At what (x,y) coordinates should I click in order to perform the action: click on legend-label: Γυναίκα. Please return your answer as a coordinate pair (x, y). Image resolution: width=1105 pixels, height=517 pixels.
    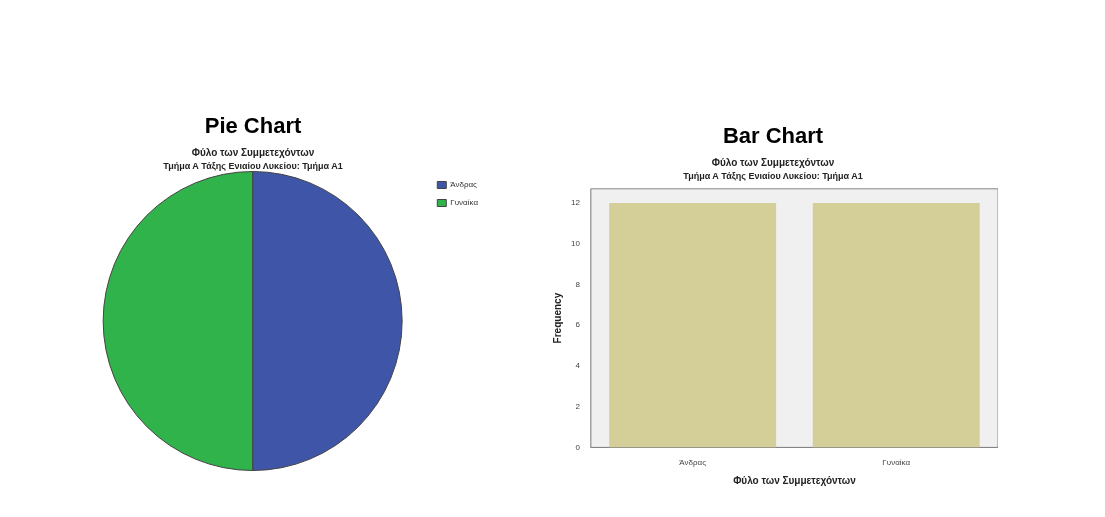
    Looking at the image, I should click on (464, 203).